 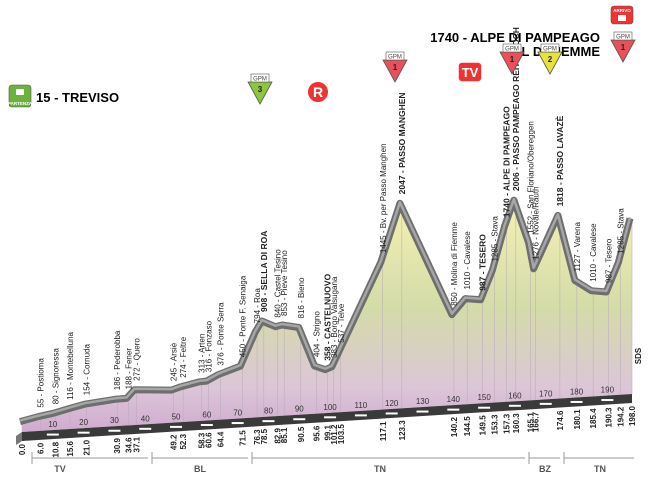 What do you see at coordinates (577, 419) in the screenshot?
I see `km-label: 180.1` at bounding box center [577, 419].